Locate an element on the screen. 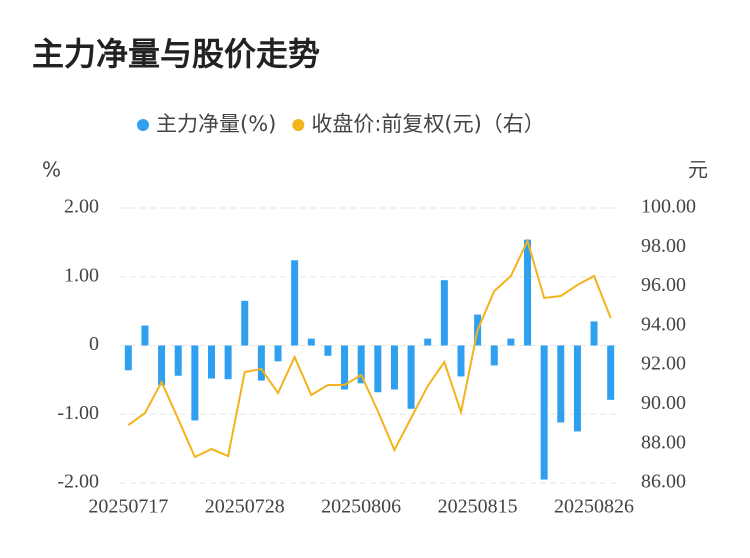 This screenshot has height=558, width=750. chart-title: 主力净量与股价走势 is located at coordinates (176, 54).